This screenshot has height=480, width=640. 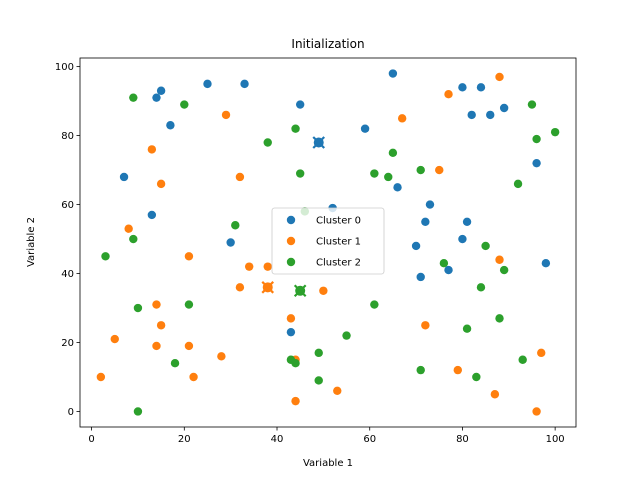 What do you see at coordinates (369, 439) in the screenshot?
I see `x-tick-label: 60` at bounding box center [369, 439].